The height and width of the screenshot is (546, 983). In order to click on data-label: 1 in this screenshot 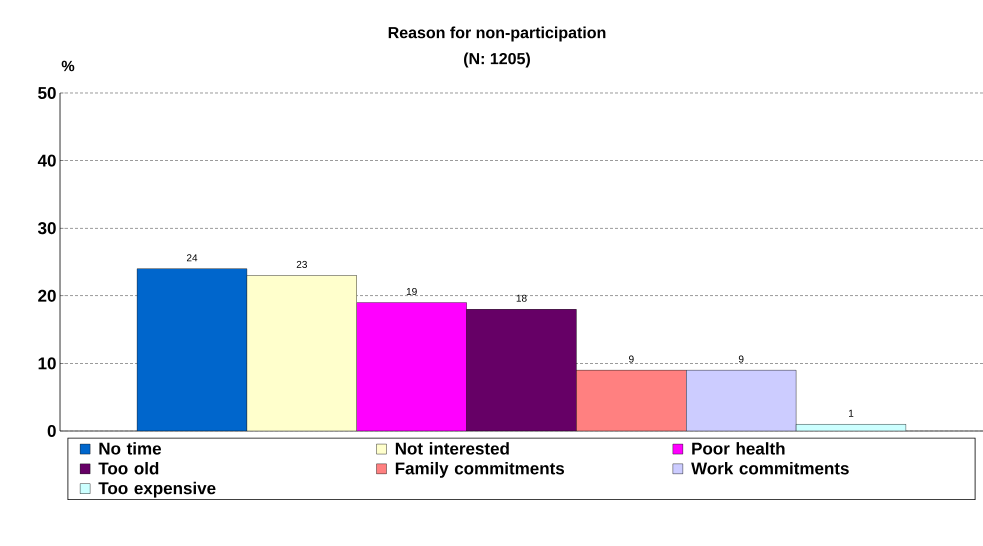, I will do `click(851, 413)`.